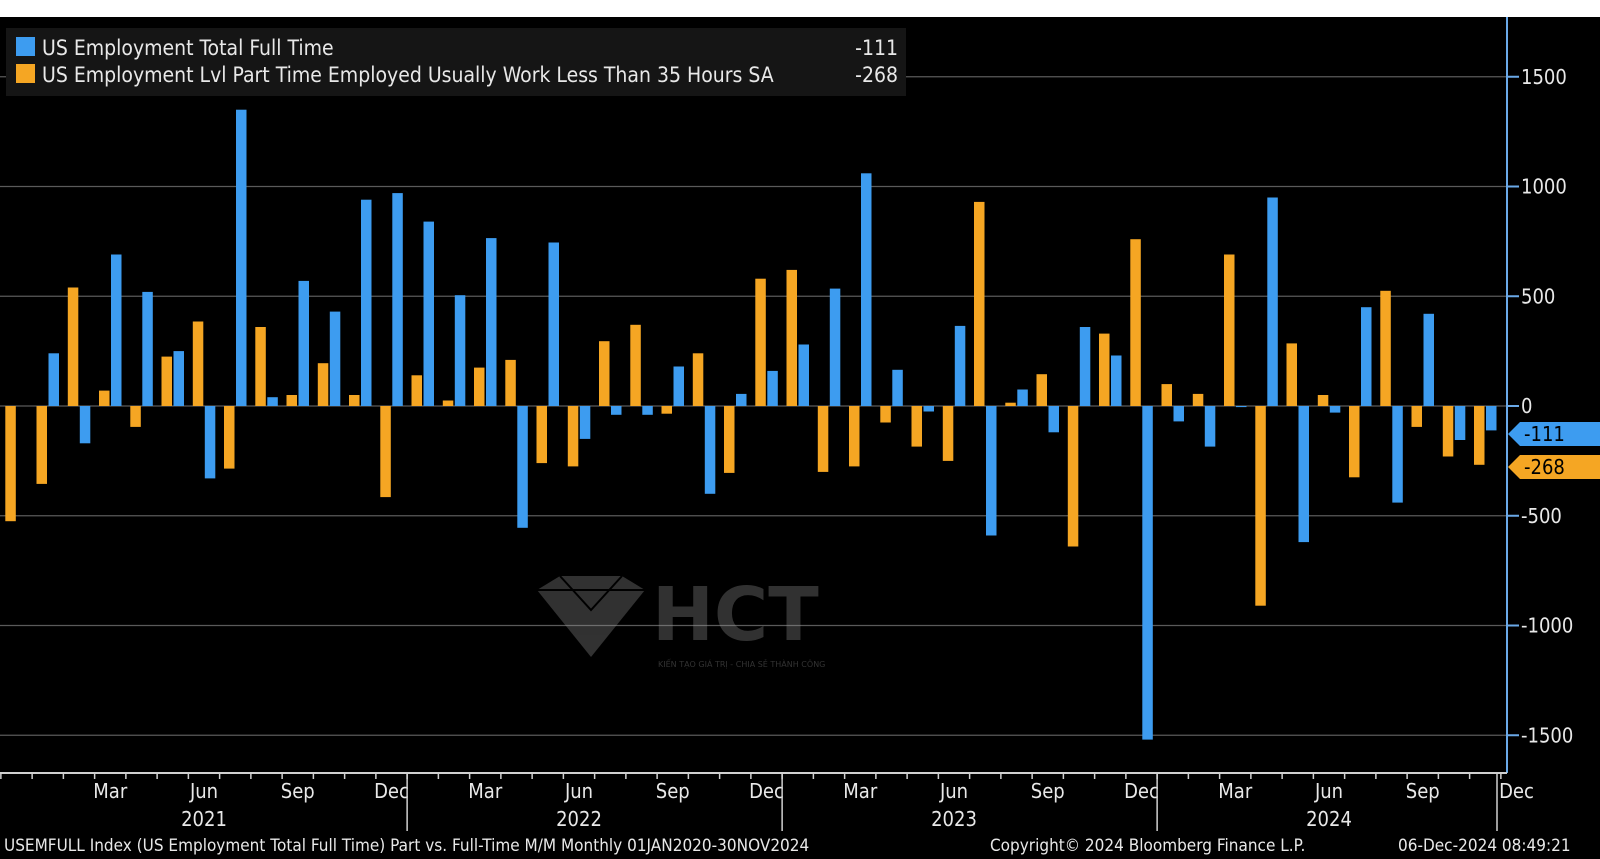 This screenshot has width=1600, height=859. I want to click on last-value-tag-part-time: -268, so click(1554, 467).